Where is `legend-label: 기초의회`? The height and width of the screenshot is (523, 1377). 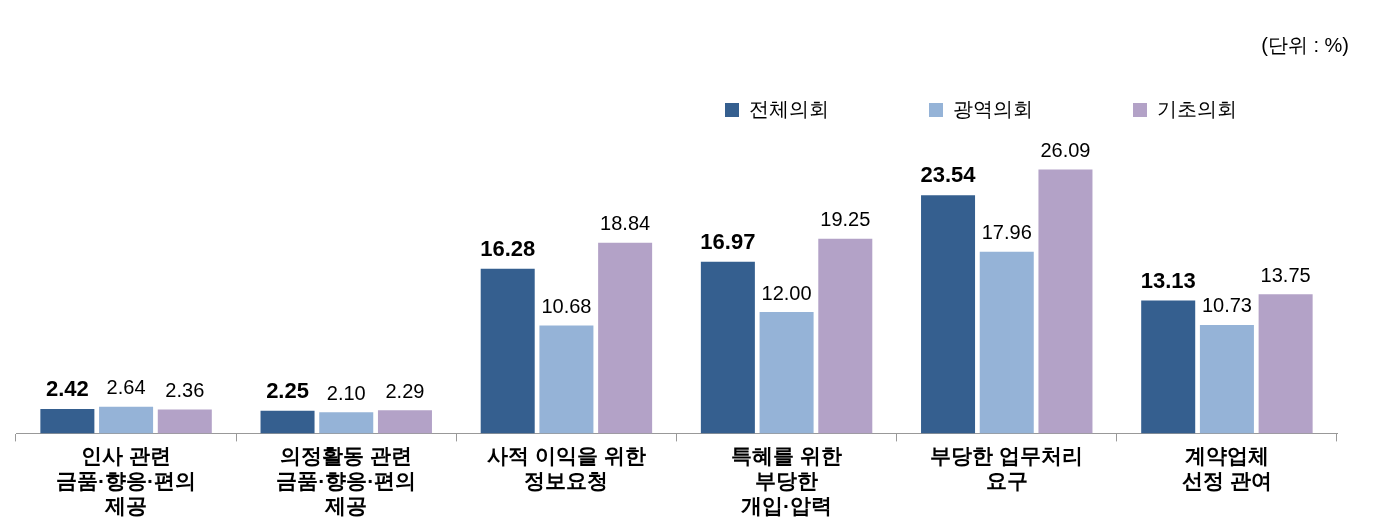
legend-label: 기초의회 is located at coordinates (1197, 108).